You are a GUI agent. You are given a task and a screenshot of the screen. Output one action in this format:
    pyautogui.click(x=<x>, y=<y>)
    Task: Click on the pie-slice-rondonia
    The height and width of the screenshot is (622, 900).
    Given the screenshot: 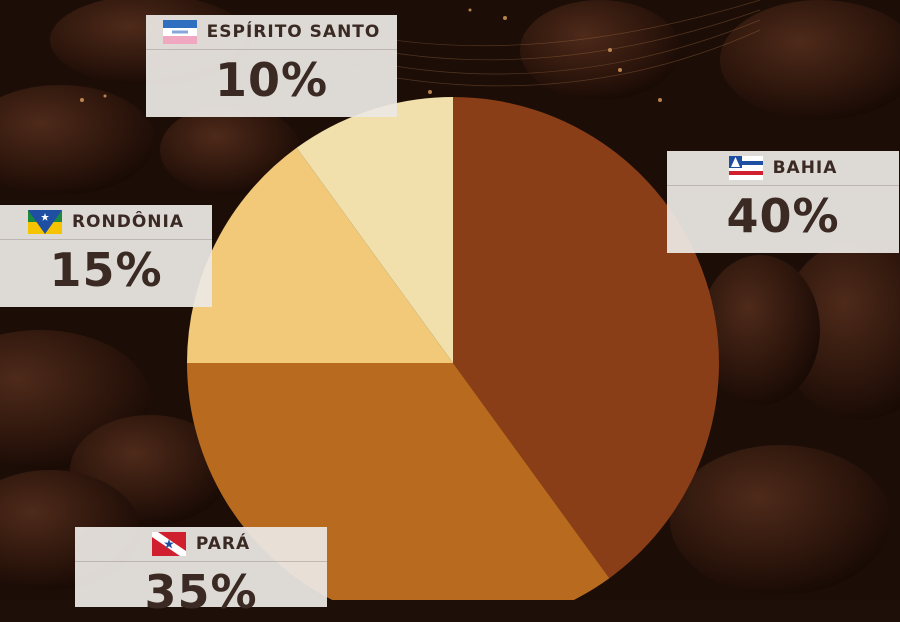 What is the action you would take?
    pyautogui.click(x=320, y=255)
    